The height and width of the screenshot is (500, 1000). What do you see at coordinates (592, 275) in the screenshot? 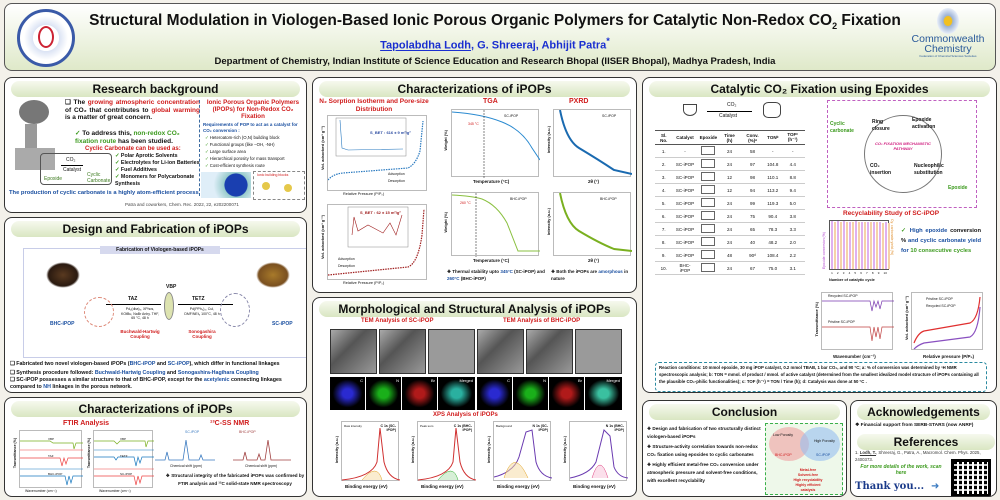
I see `pxrd-note: Both the iPOPs are amorphous in nature` at bounding box center [592, 275].